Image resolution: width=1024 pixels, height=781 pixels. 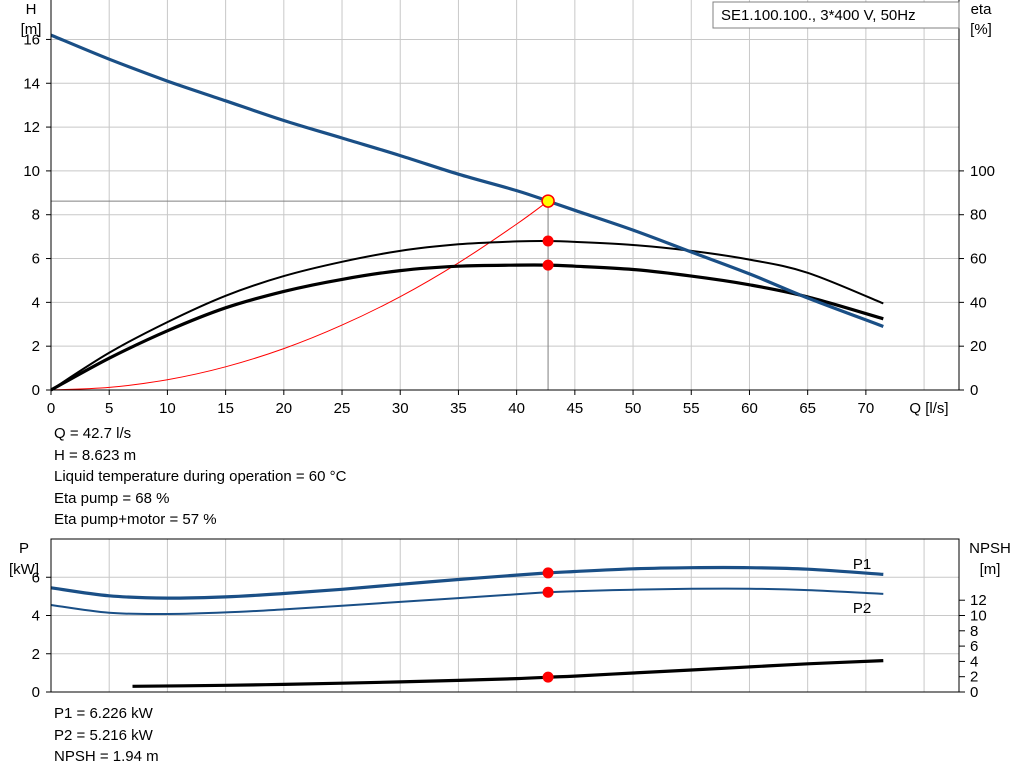 What do you see at coordinates (95, 455) in the screenshot?
I see `info-head: H = 8.623 m` at bounding box center [95, 455].